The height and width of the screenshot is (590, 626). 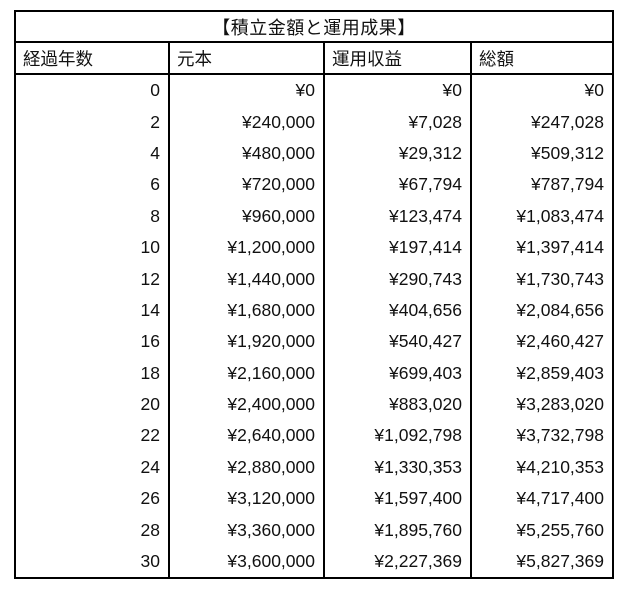 I want to click on column-header-principal: 元本, so click(x=246, y=58).